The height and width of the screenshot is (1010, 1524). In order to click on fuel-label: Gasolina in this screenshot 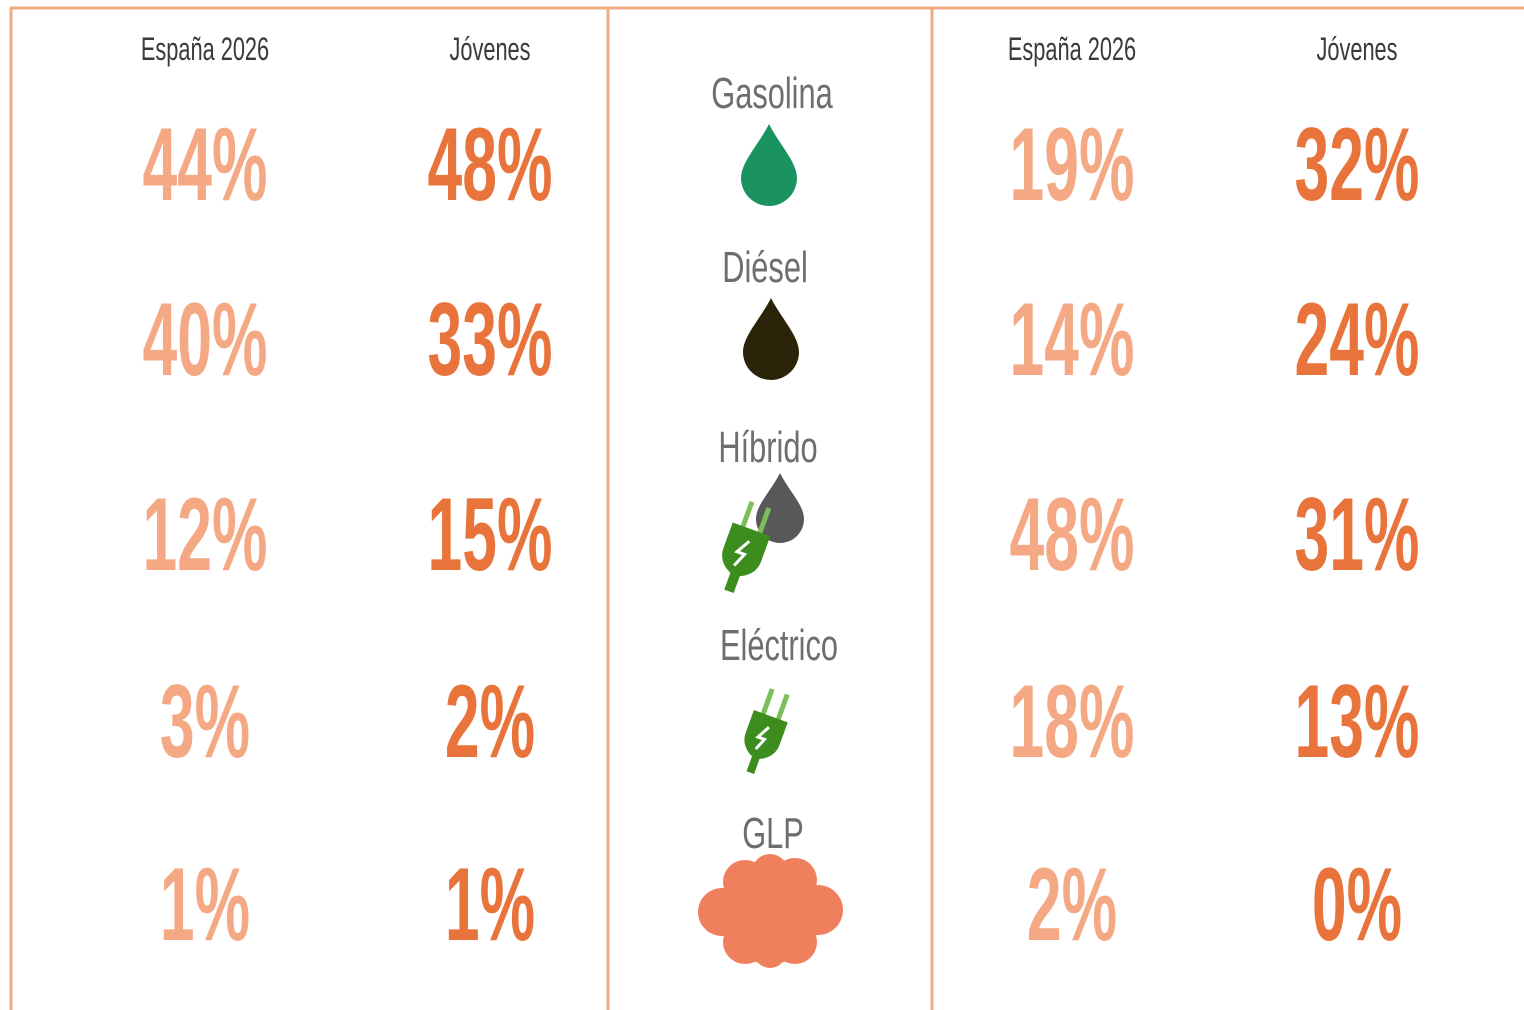, I will do `click(772, 94)`.